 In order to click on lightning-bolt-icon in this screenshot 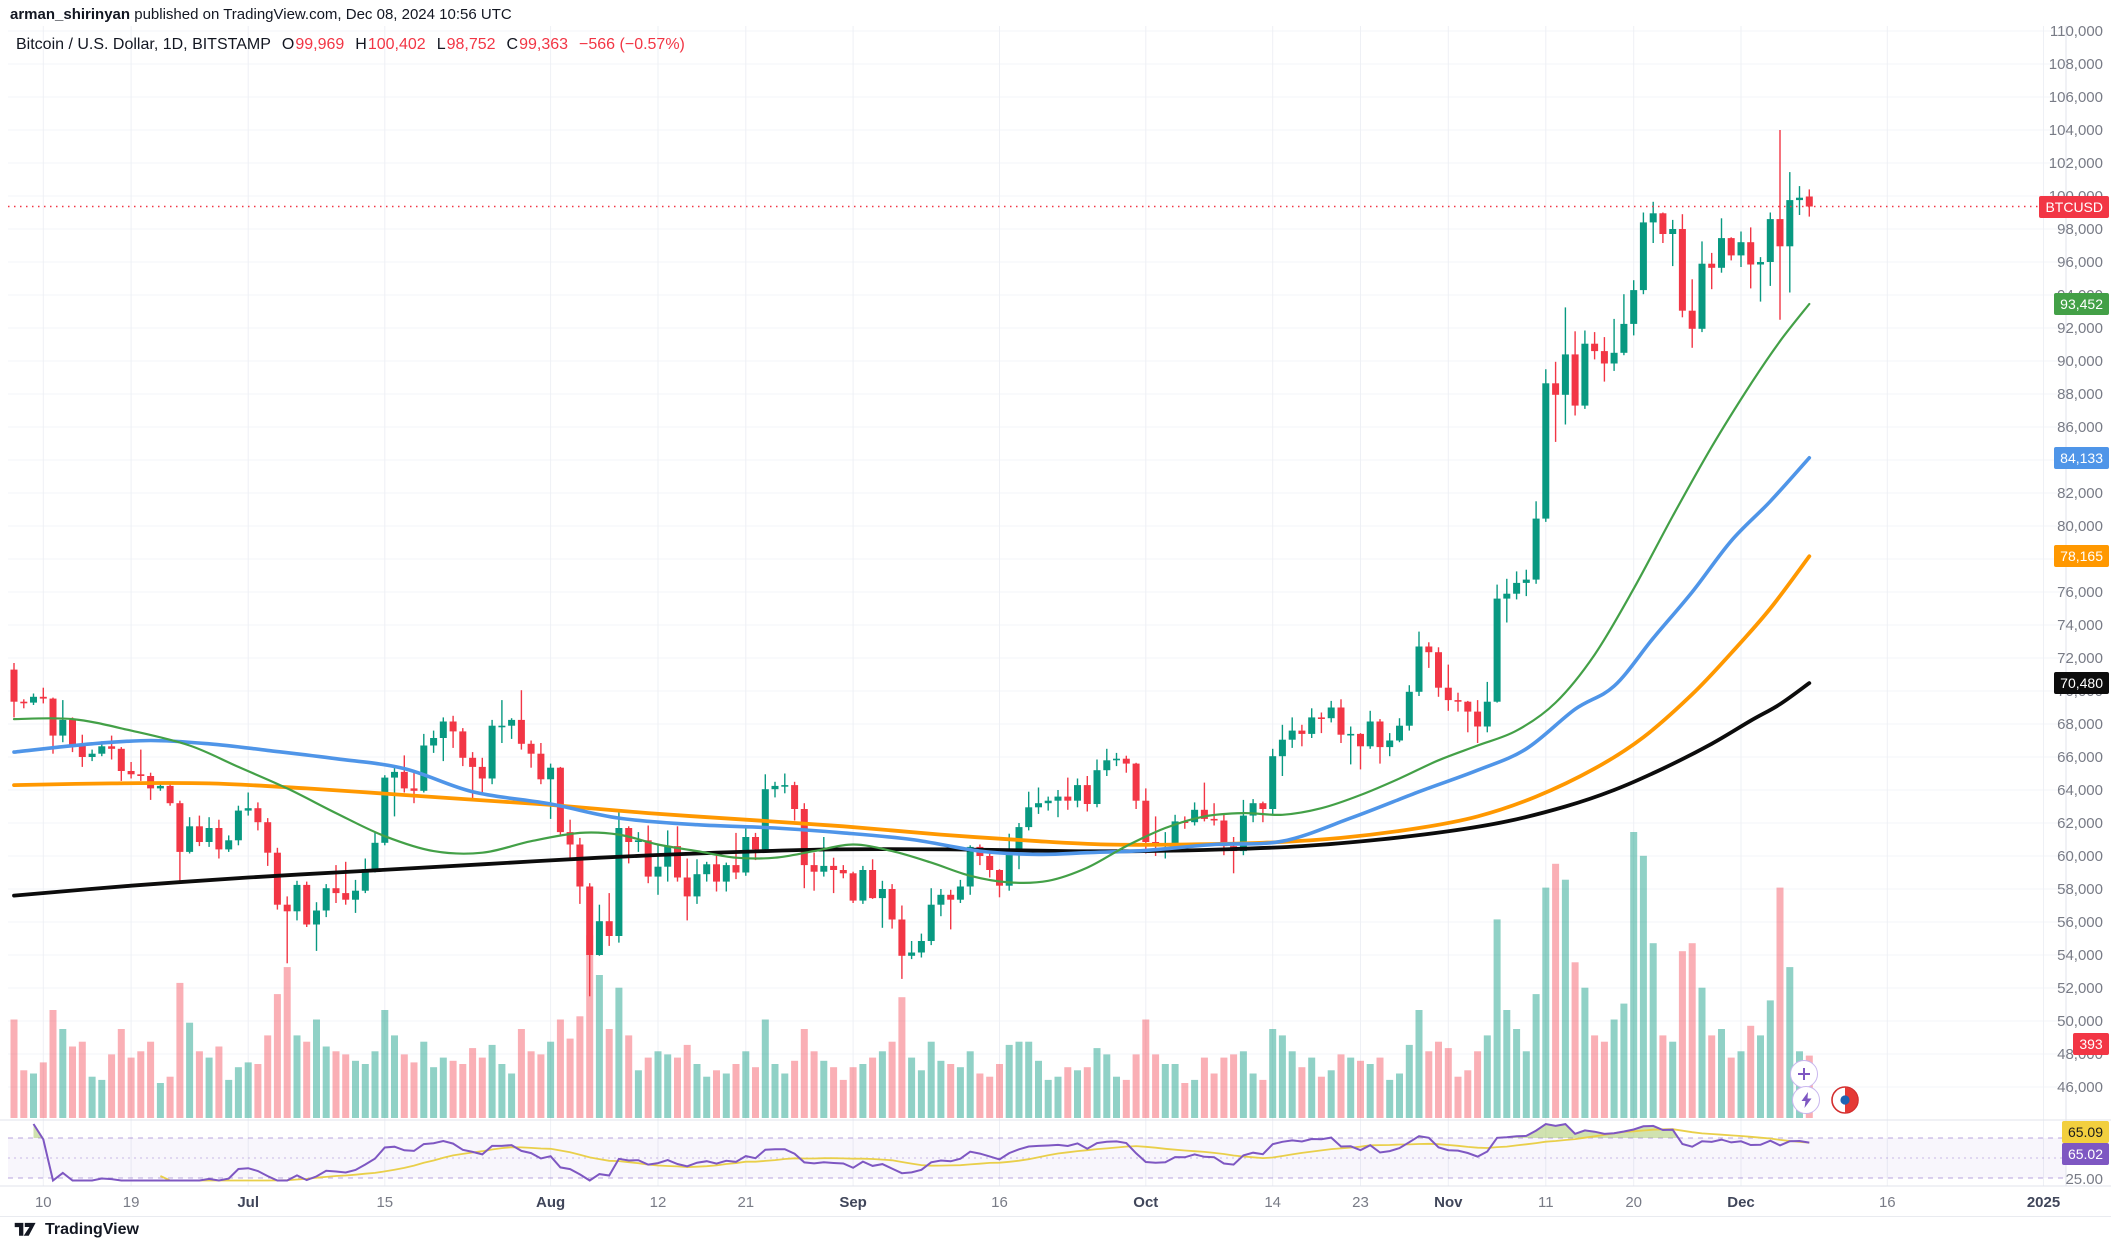, I will do `click(1806, 1100)`.